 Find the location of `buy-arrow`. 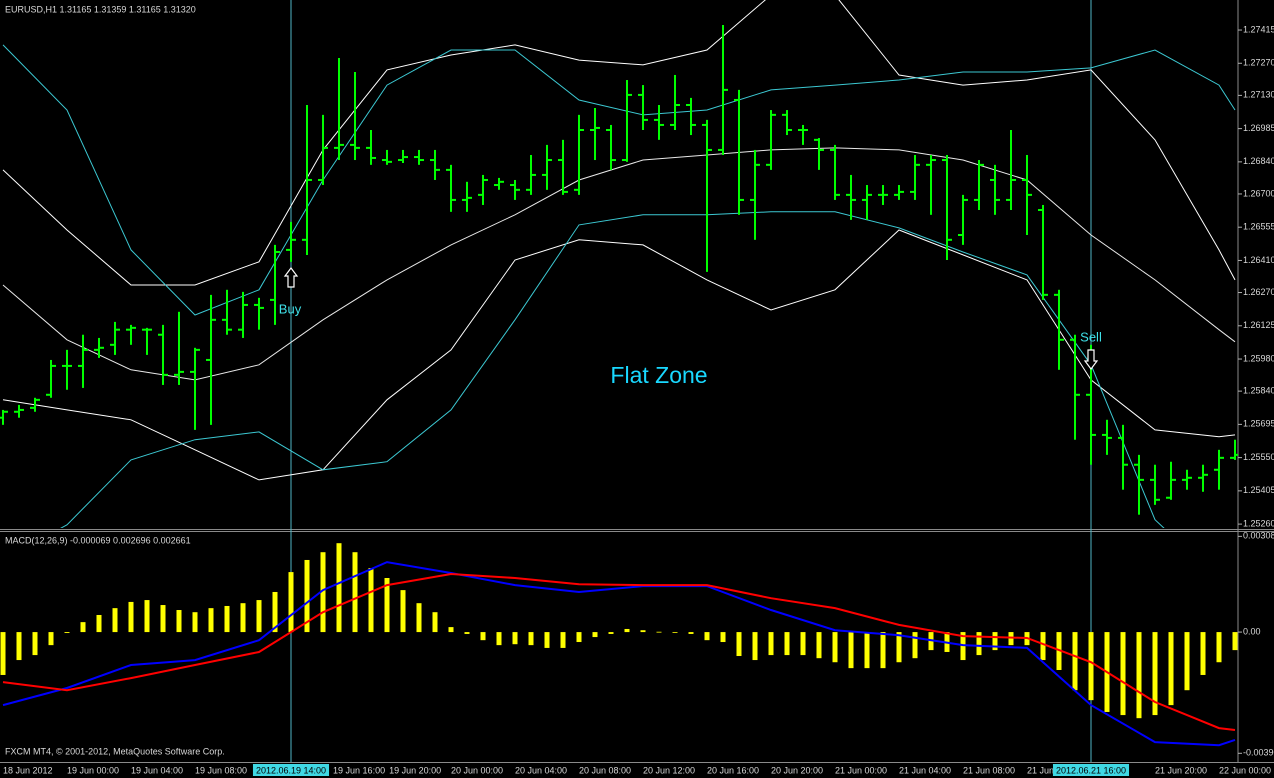

buy-arrow is located at coordinates (291, 277).